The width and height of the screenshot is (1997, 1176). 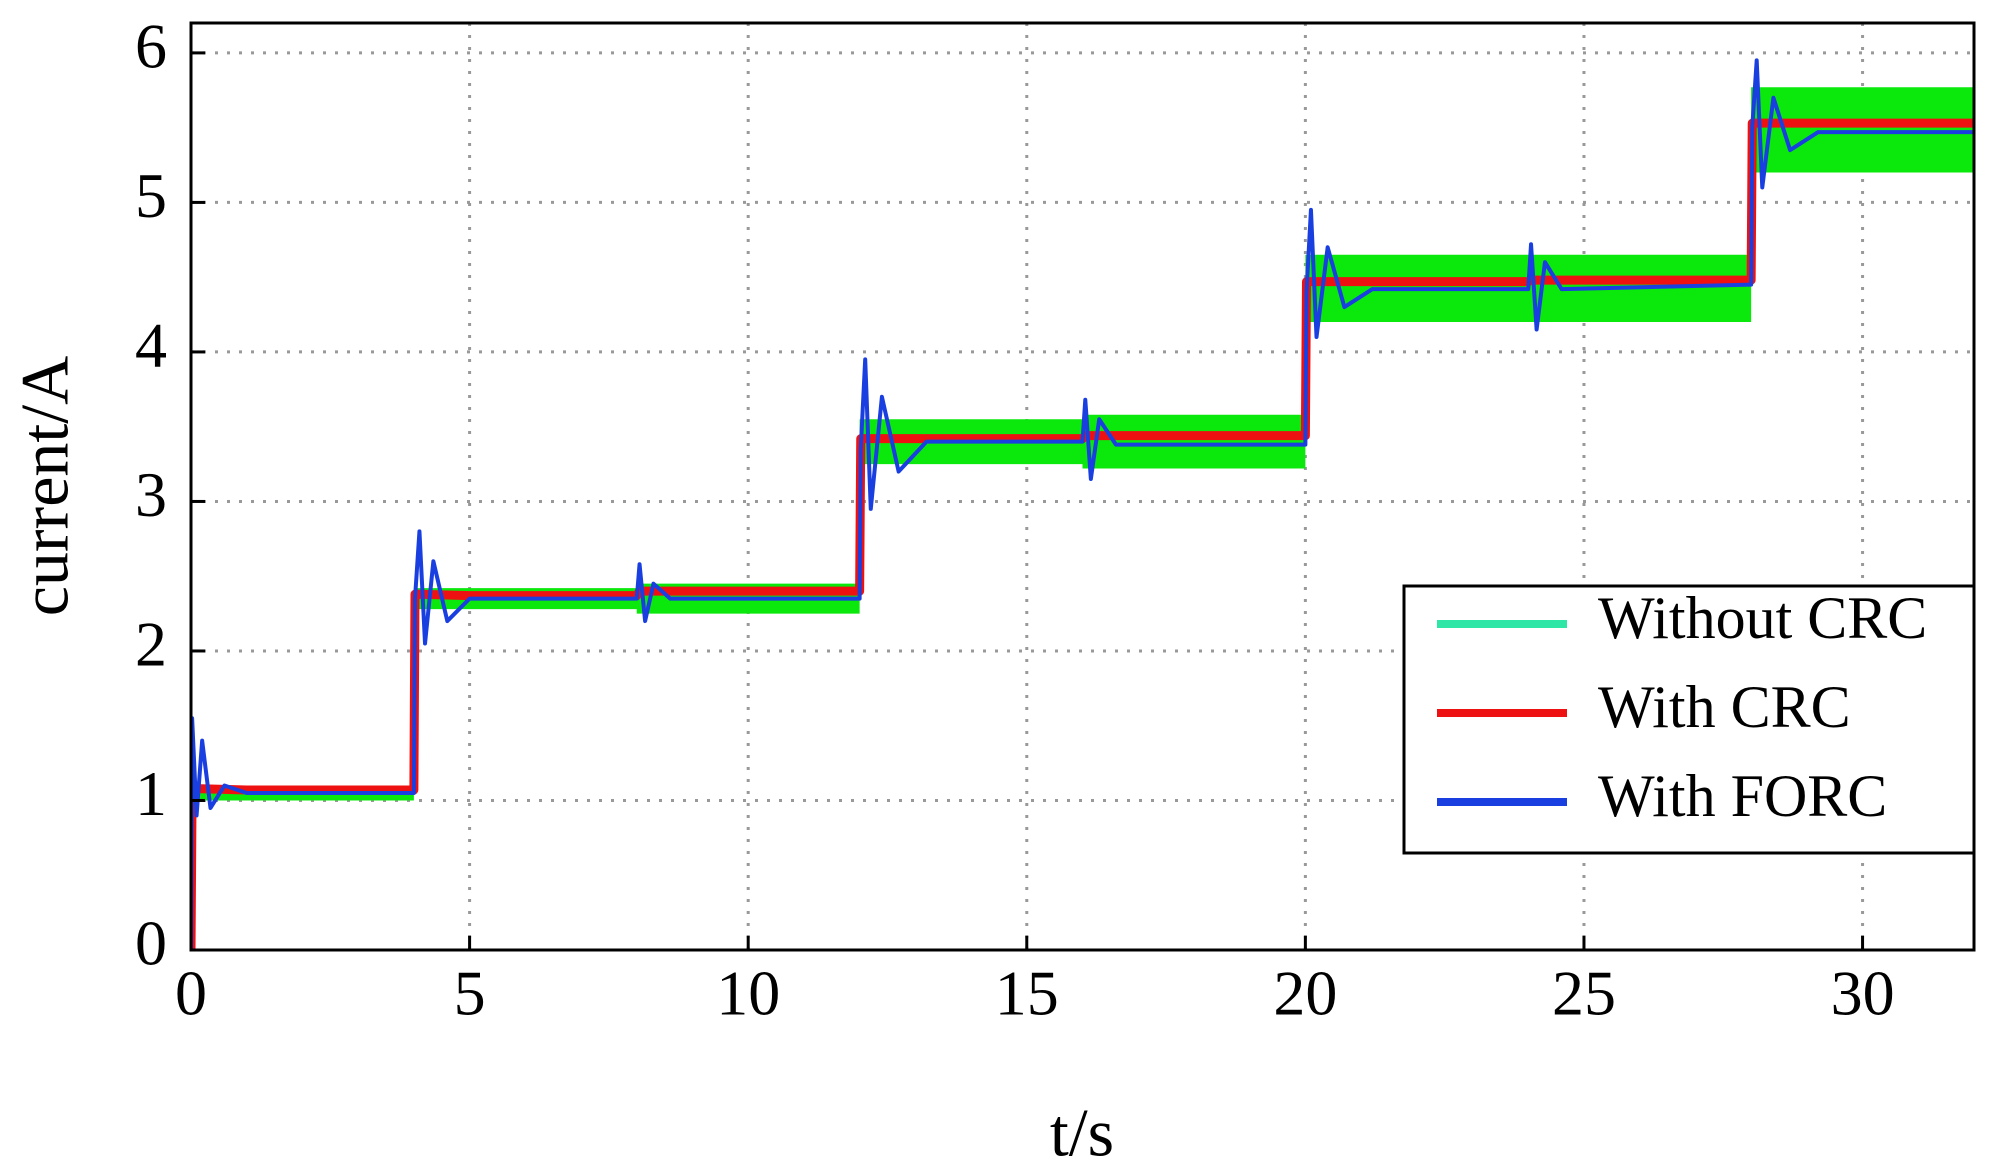 I want to click on x-tick-label: 0, so click(x=191, y=993).